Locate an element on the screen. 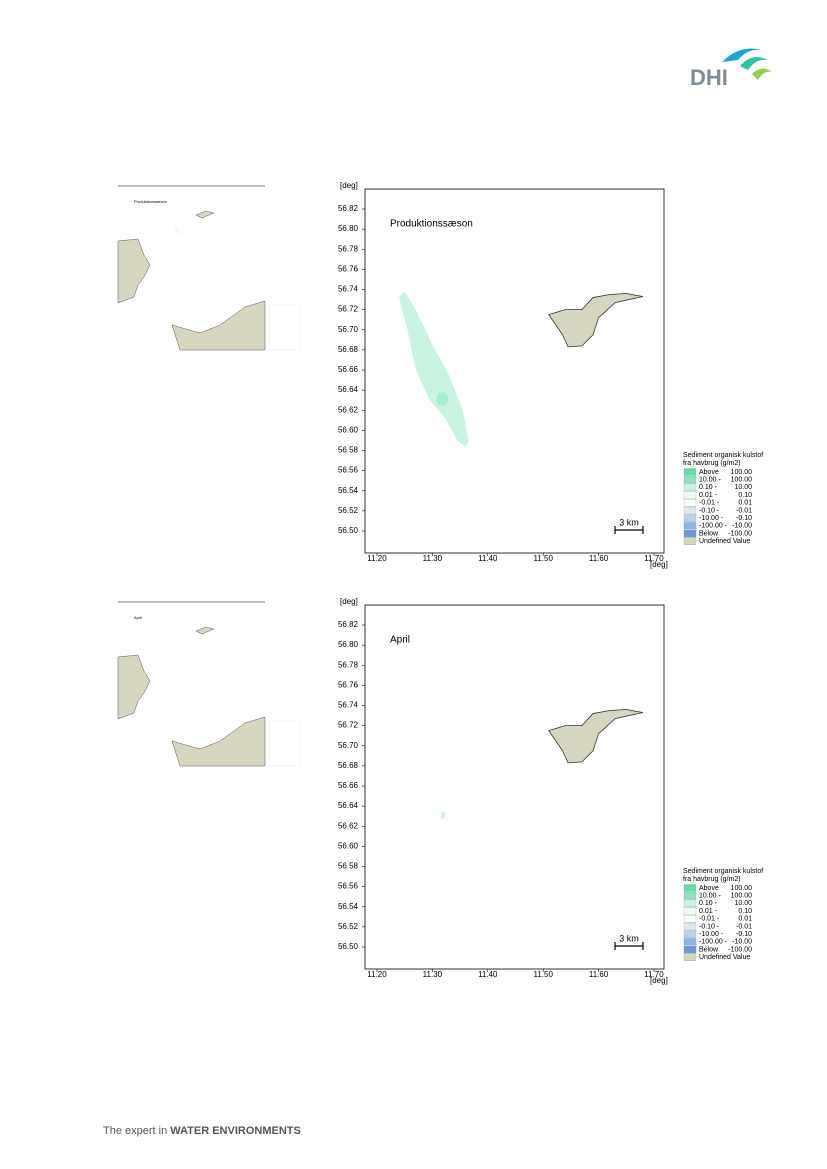 The width and height of the screenshot is (827, 1169). y-tick-label: 56.60 is located at coordinates (348, 845).